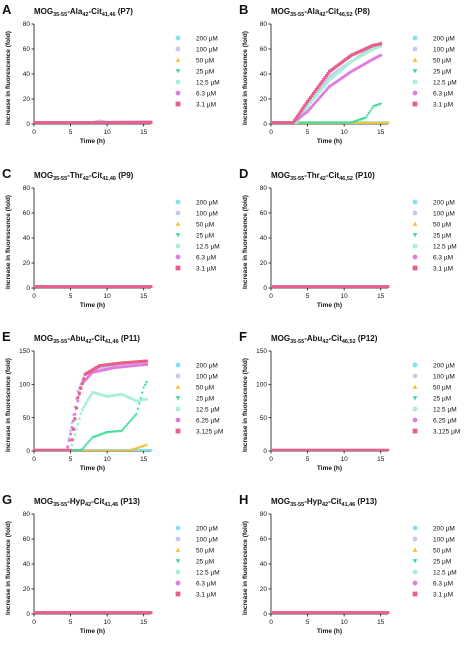 The image size is (474, 647). Describe the element at coordinates (206, 104) in the screenshot. I see `legend-label: 3.1 µM` at that location.